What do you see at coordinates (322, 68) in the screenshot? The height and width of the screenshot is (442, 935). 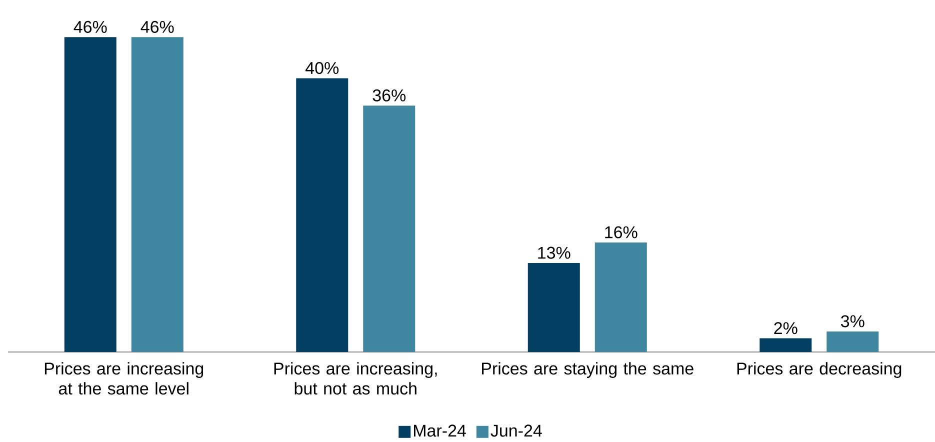 I see `data-label: 40%` at bounding box center [322, 68].